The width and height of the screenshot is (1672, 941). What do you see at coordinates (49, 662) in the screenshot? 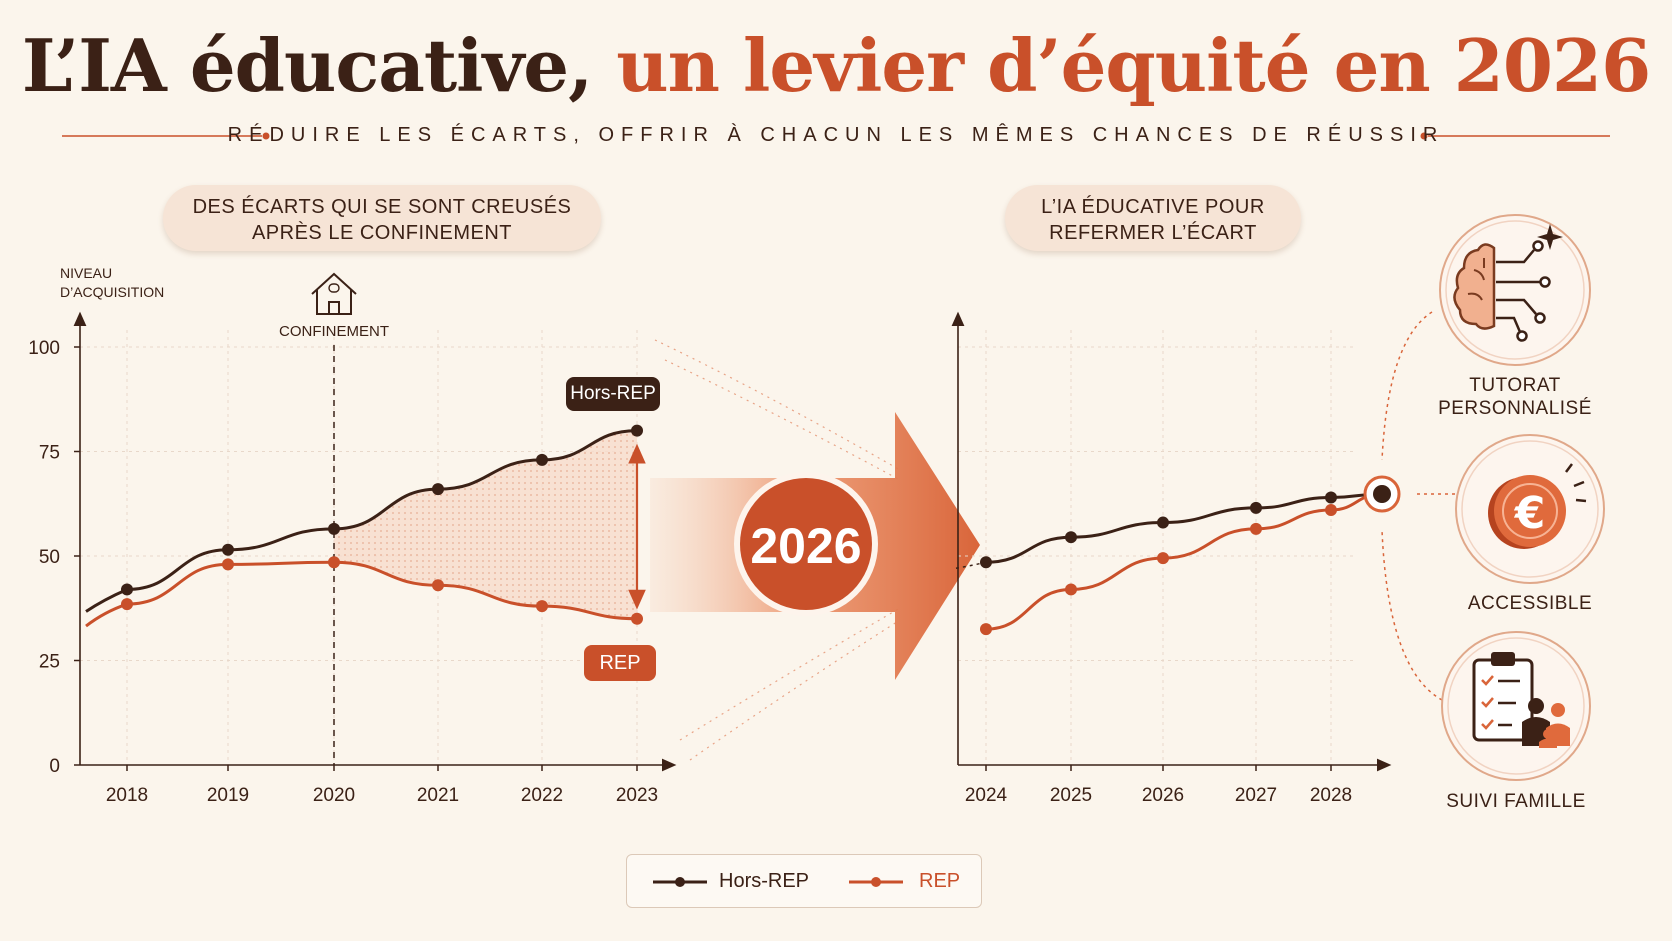
I see `y-tick-label: 25` at bounding box center [49, 662].